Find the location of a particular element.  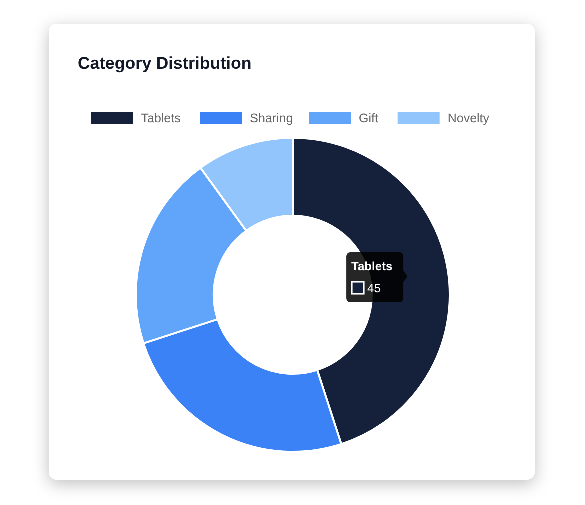

data-label: 45 is located at coordinates (375, 289).